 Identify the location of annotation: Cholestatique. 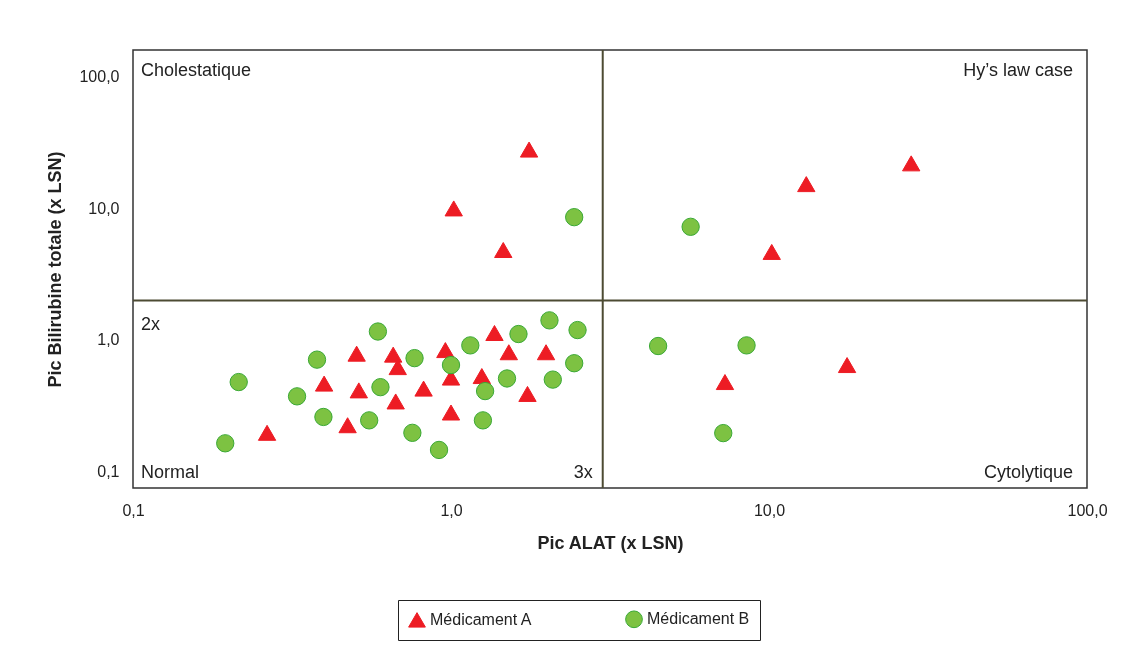
(196, 70).